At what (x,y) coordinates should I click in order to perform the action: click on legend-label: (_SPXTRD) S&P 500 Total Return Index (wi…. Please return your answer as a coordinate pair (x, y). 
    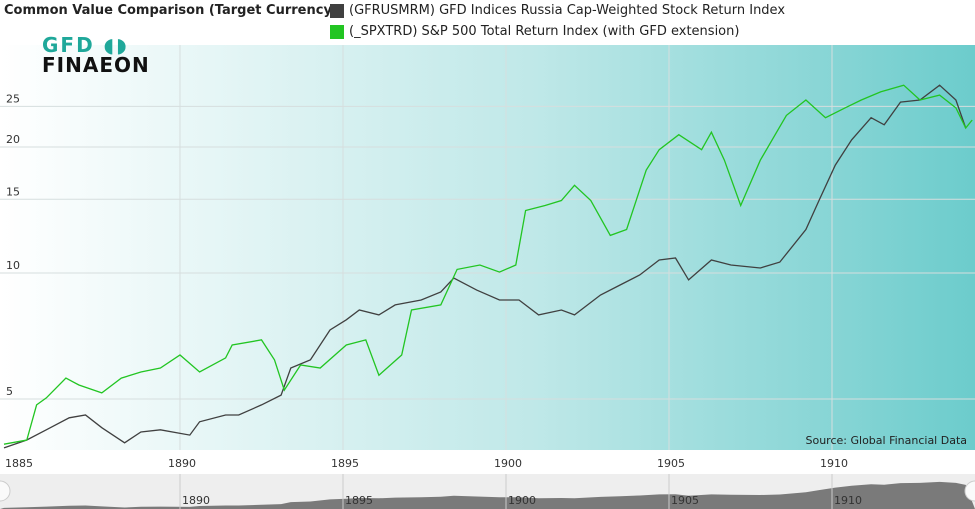
    Looking at the image, I should click on (544, 31).